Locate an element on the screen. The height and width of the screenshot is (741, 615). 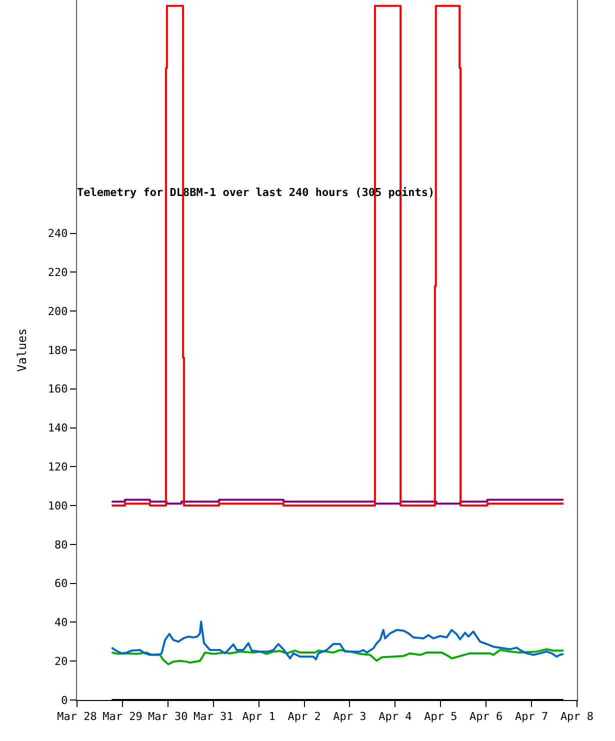
x-tick-label: Apr 7 is located at coordinates (531, 717).